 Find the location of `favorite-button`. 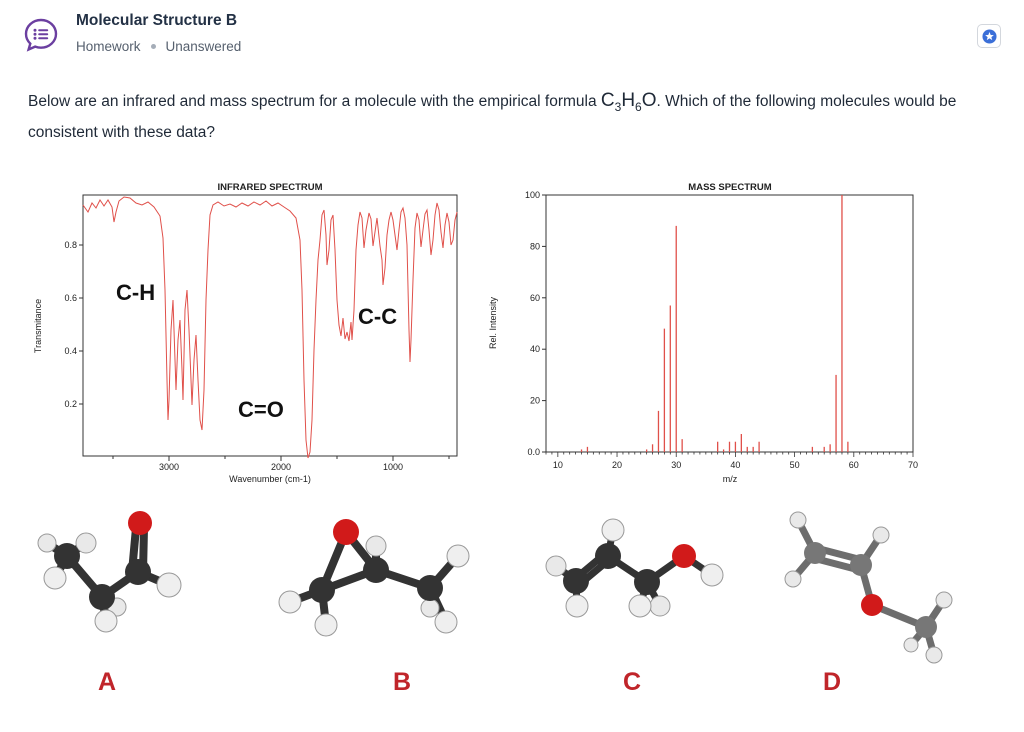

favorite-button is located at coordinates (989, 36).